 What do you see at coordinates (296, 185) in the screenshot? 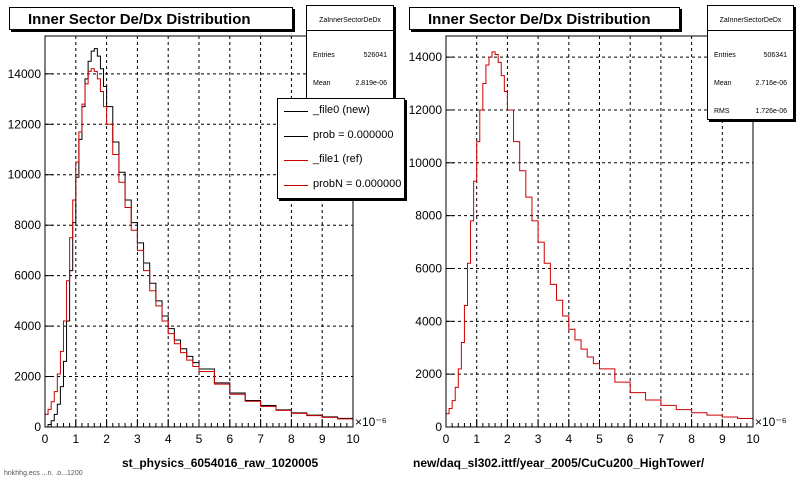
I see `legend-line-probn` at bounding box center [296, 185].